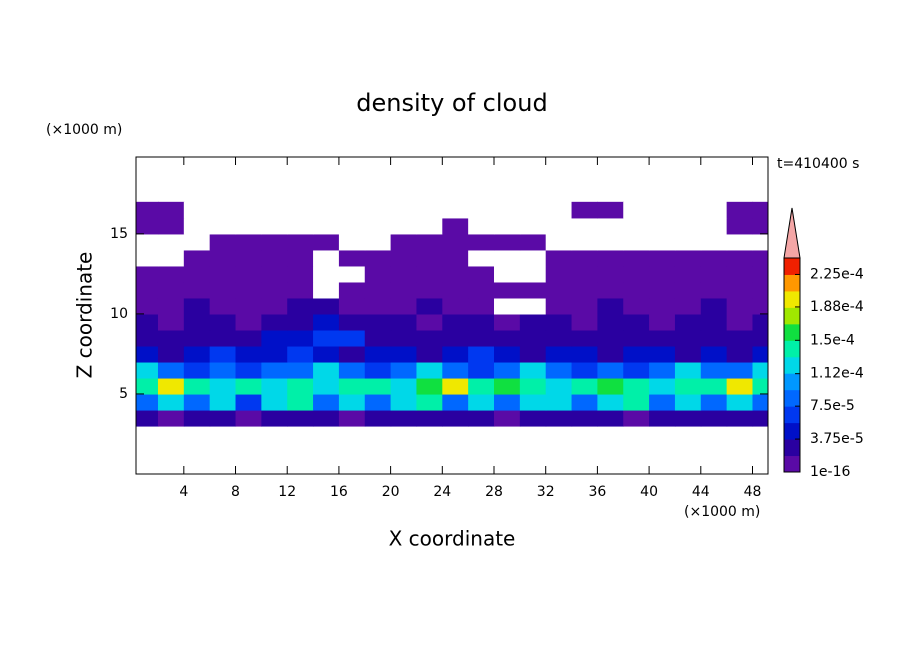  Describe the element at coordinates (832, 406) in the screenshot. I see `colorbar-tick-label: 7.5e-5` at that location.